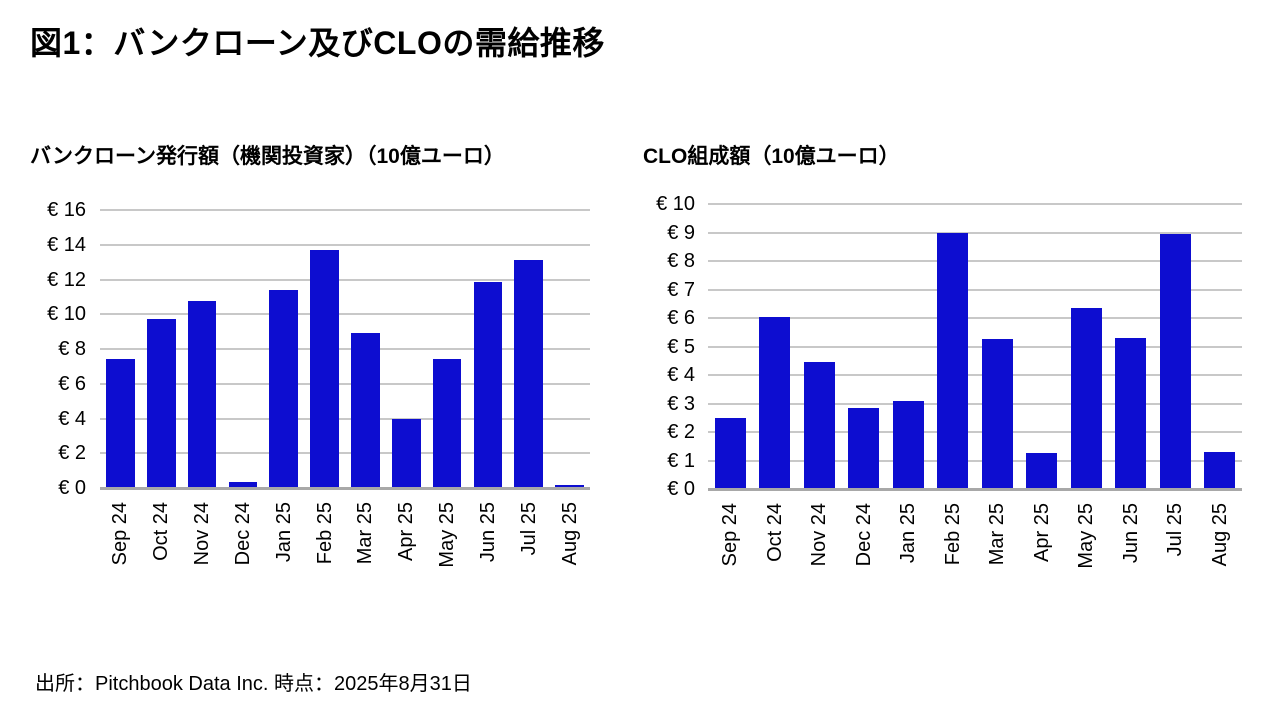 This screenshot has height=720, width=1280. I want to click on y-axis-tick-label: € 5, so click(681, 346).